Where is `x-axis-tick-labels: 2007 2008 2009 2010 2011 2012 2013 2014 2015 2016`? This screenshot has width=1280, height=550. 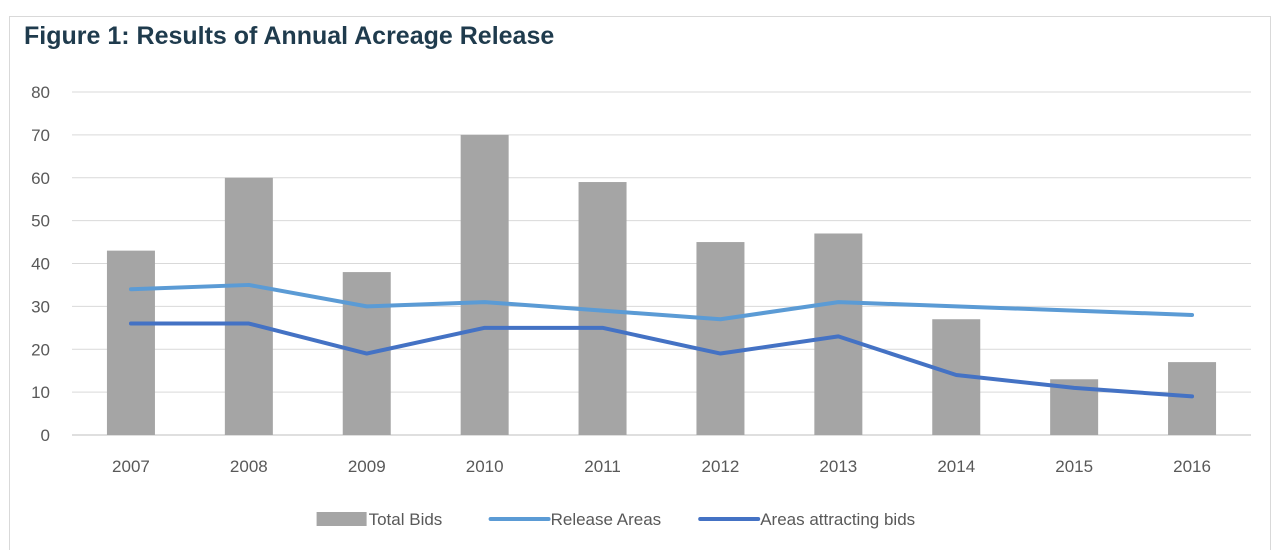
x-axis-tick-labels: 2007 2008 2009 2010 2011 2012 2013 2014 2015 2016 is located at coordinates (661, 466).